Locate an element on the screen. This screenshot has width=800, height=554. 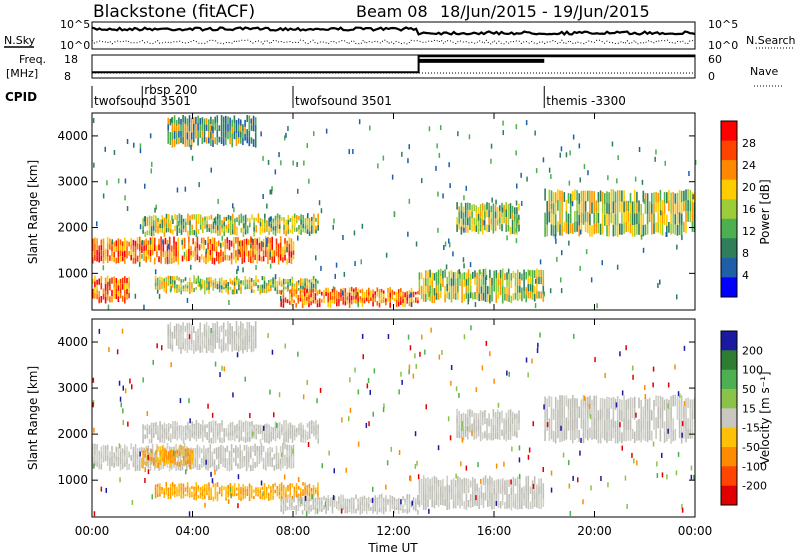
colorbar-frame is located at coordinates (729, 209).